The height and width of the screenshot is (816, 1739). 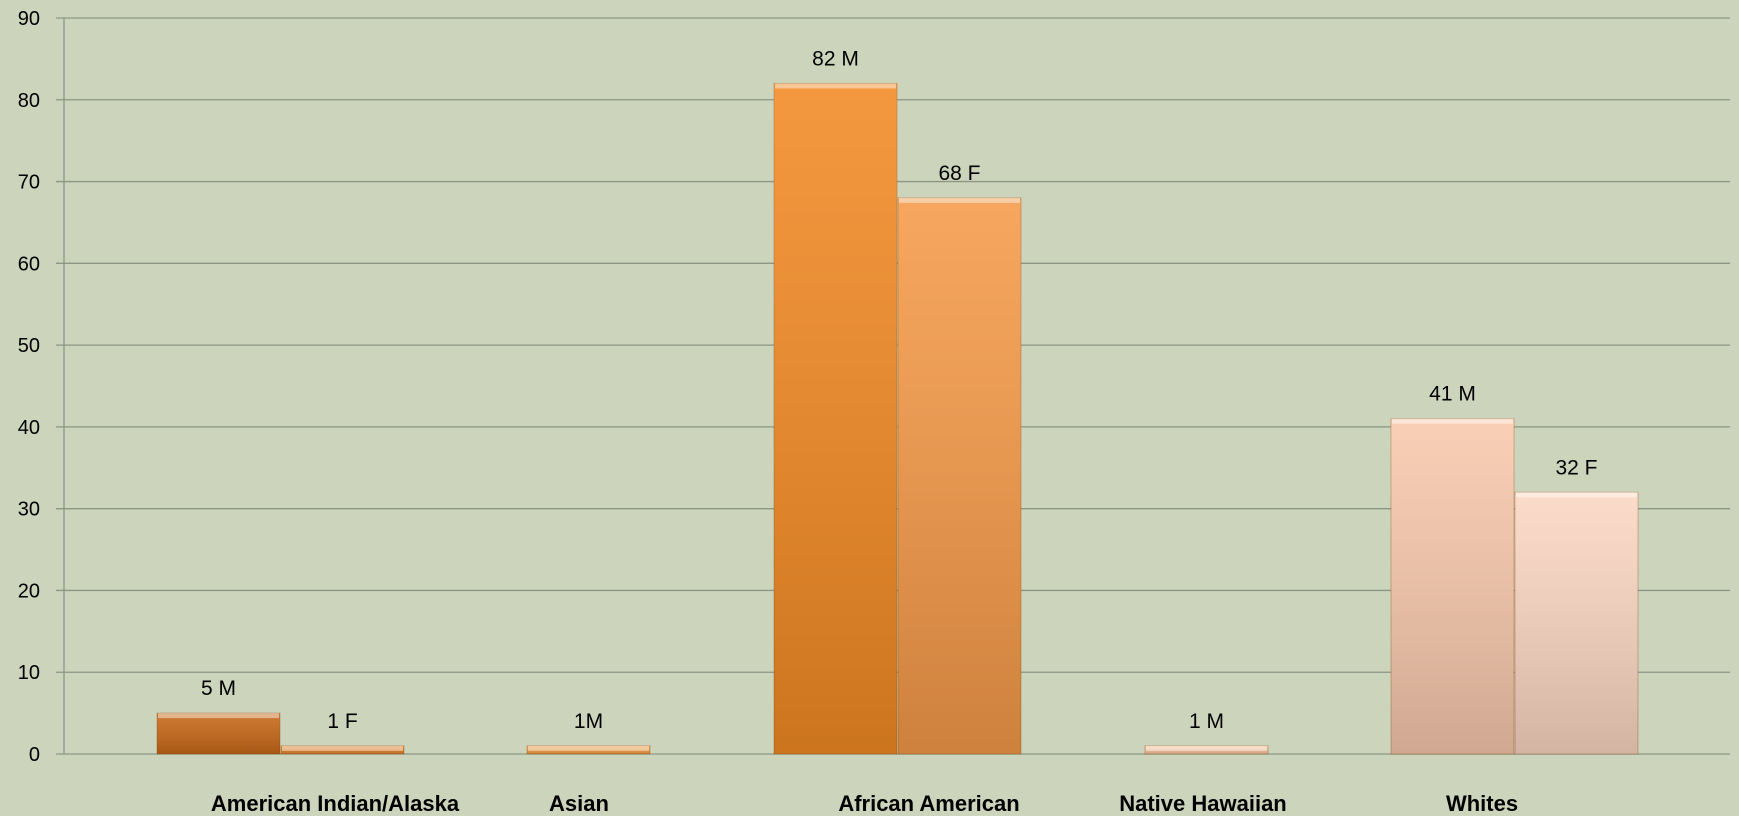 I want to click on data-label: 1 M, so click(x=1206, y=721).